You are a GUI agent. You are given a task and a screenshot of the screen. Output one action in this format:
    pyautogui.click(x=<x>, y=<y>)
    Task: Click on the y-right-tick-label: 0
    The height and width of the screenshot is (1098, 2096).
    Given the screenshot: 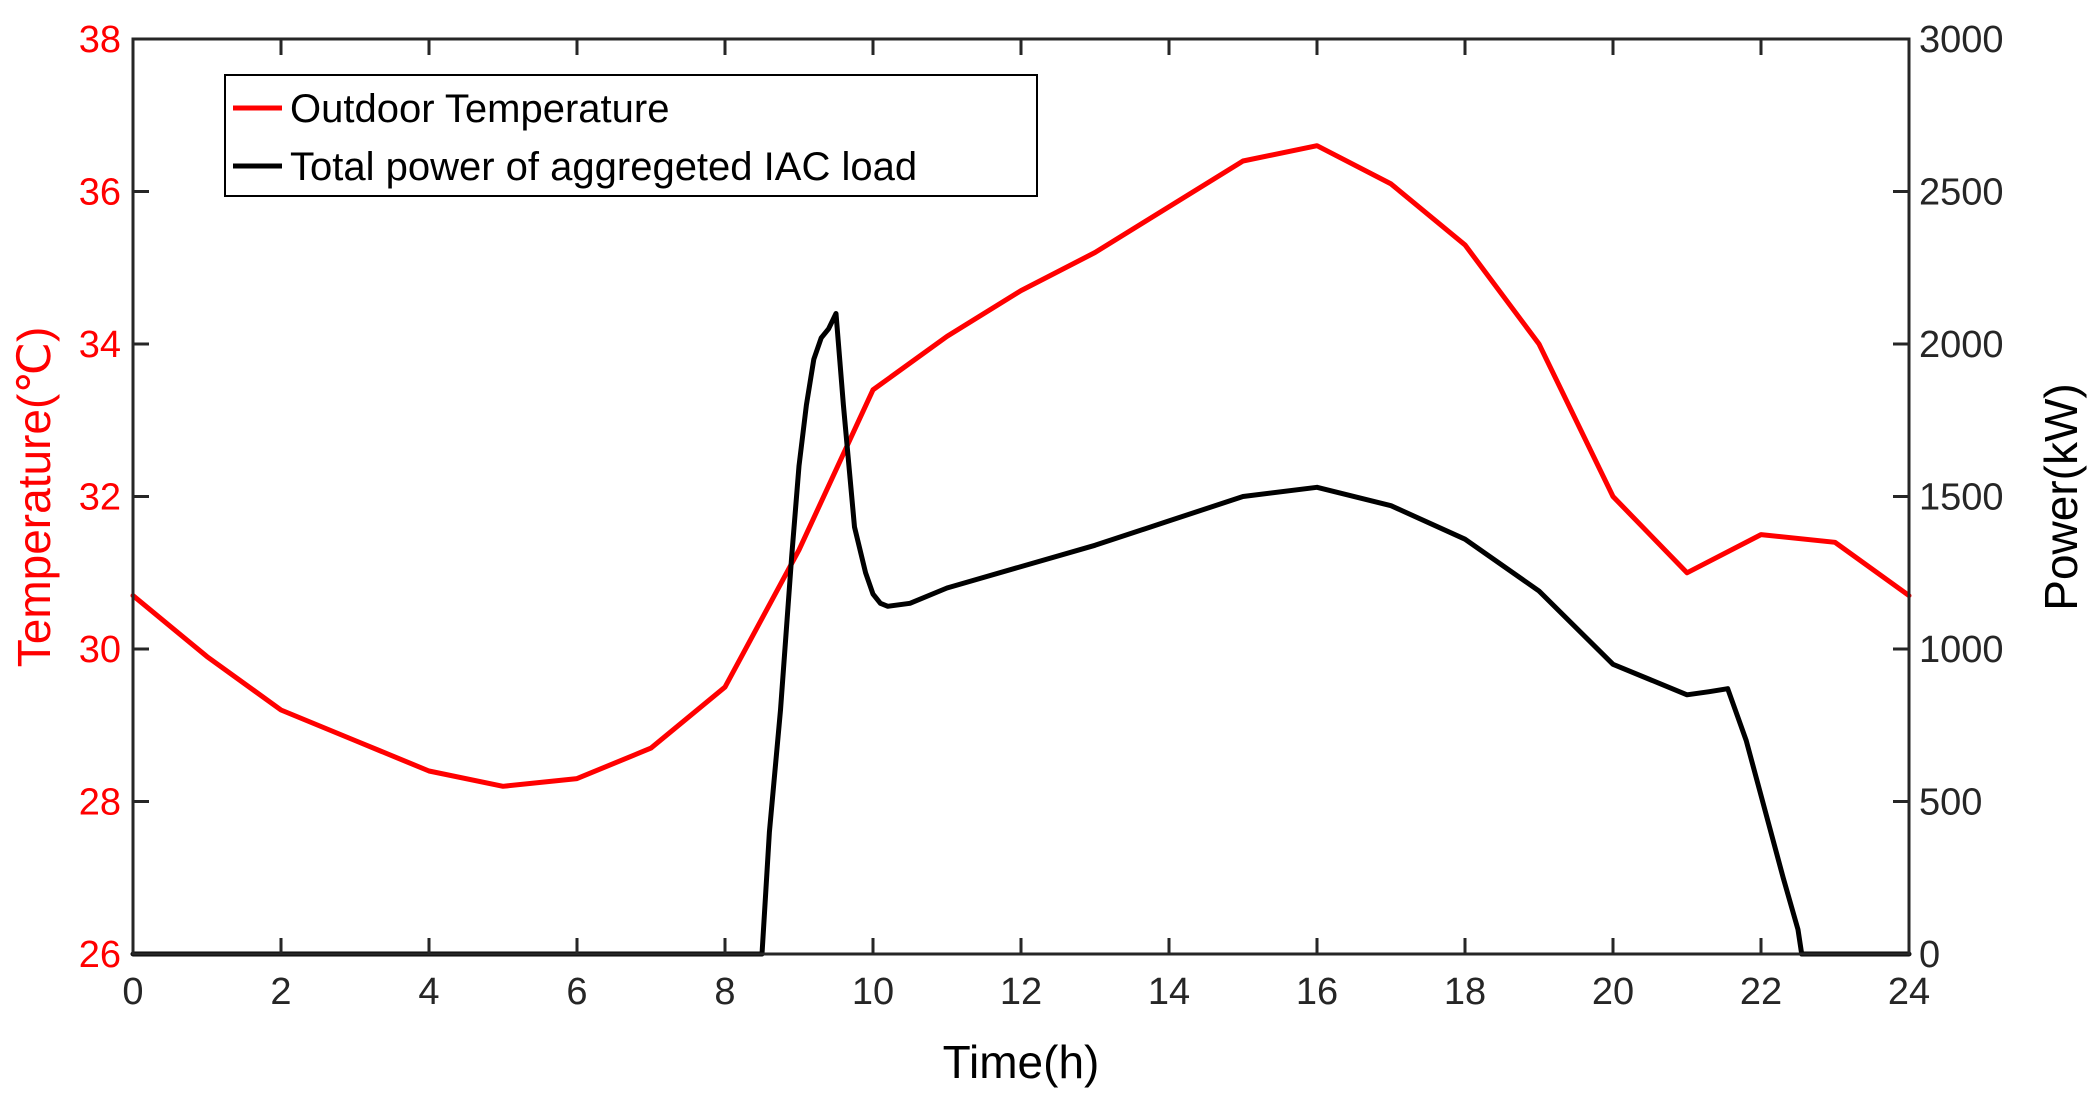 What is the action you would take?
    pyautogui.click(x=1929, y=955)
    